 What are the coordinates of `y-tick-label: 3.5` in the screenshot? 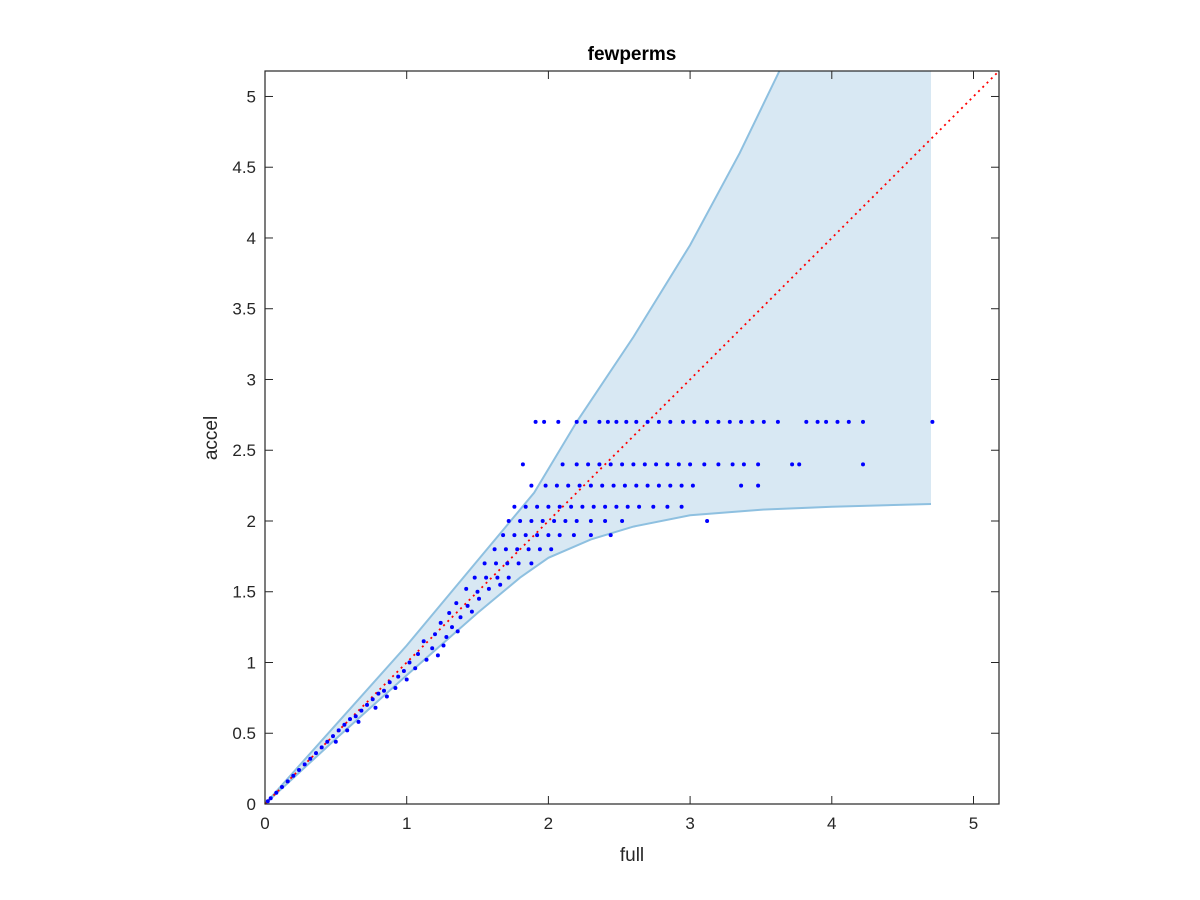 It's located at (244, 309).